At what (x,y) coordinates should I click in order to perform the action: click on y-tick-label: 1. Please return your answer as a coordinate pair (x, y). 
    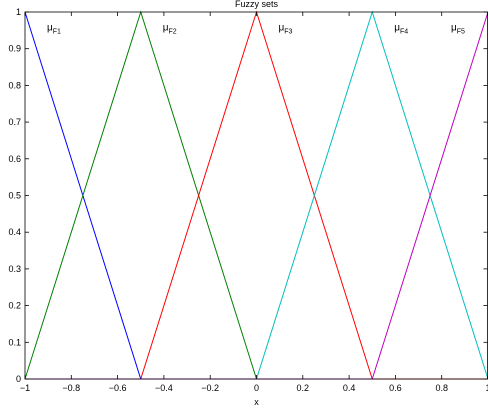
    Looking at the image, I should click on (18, 12).